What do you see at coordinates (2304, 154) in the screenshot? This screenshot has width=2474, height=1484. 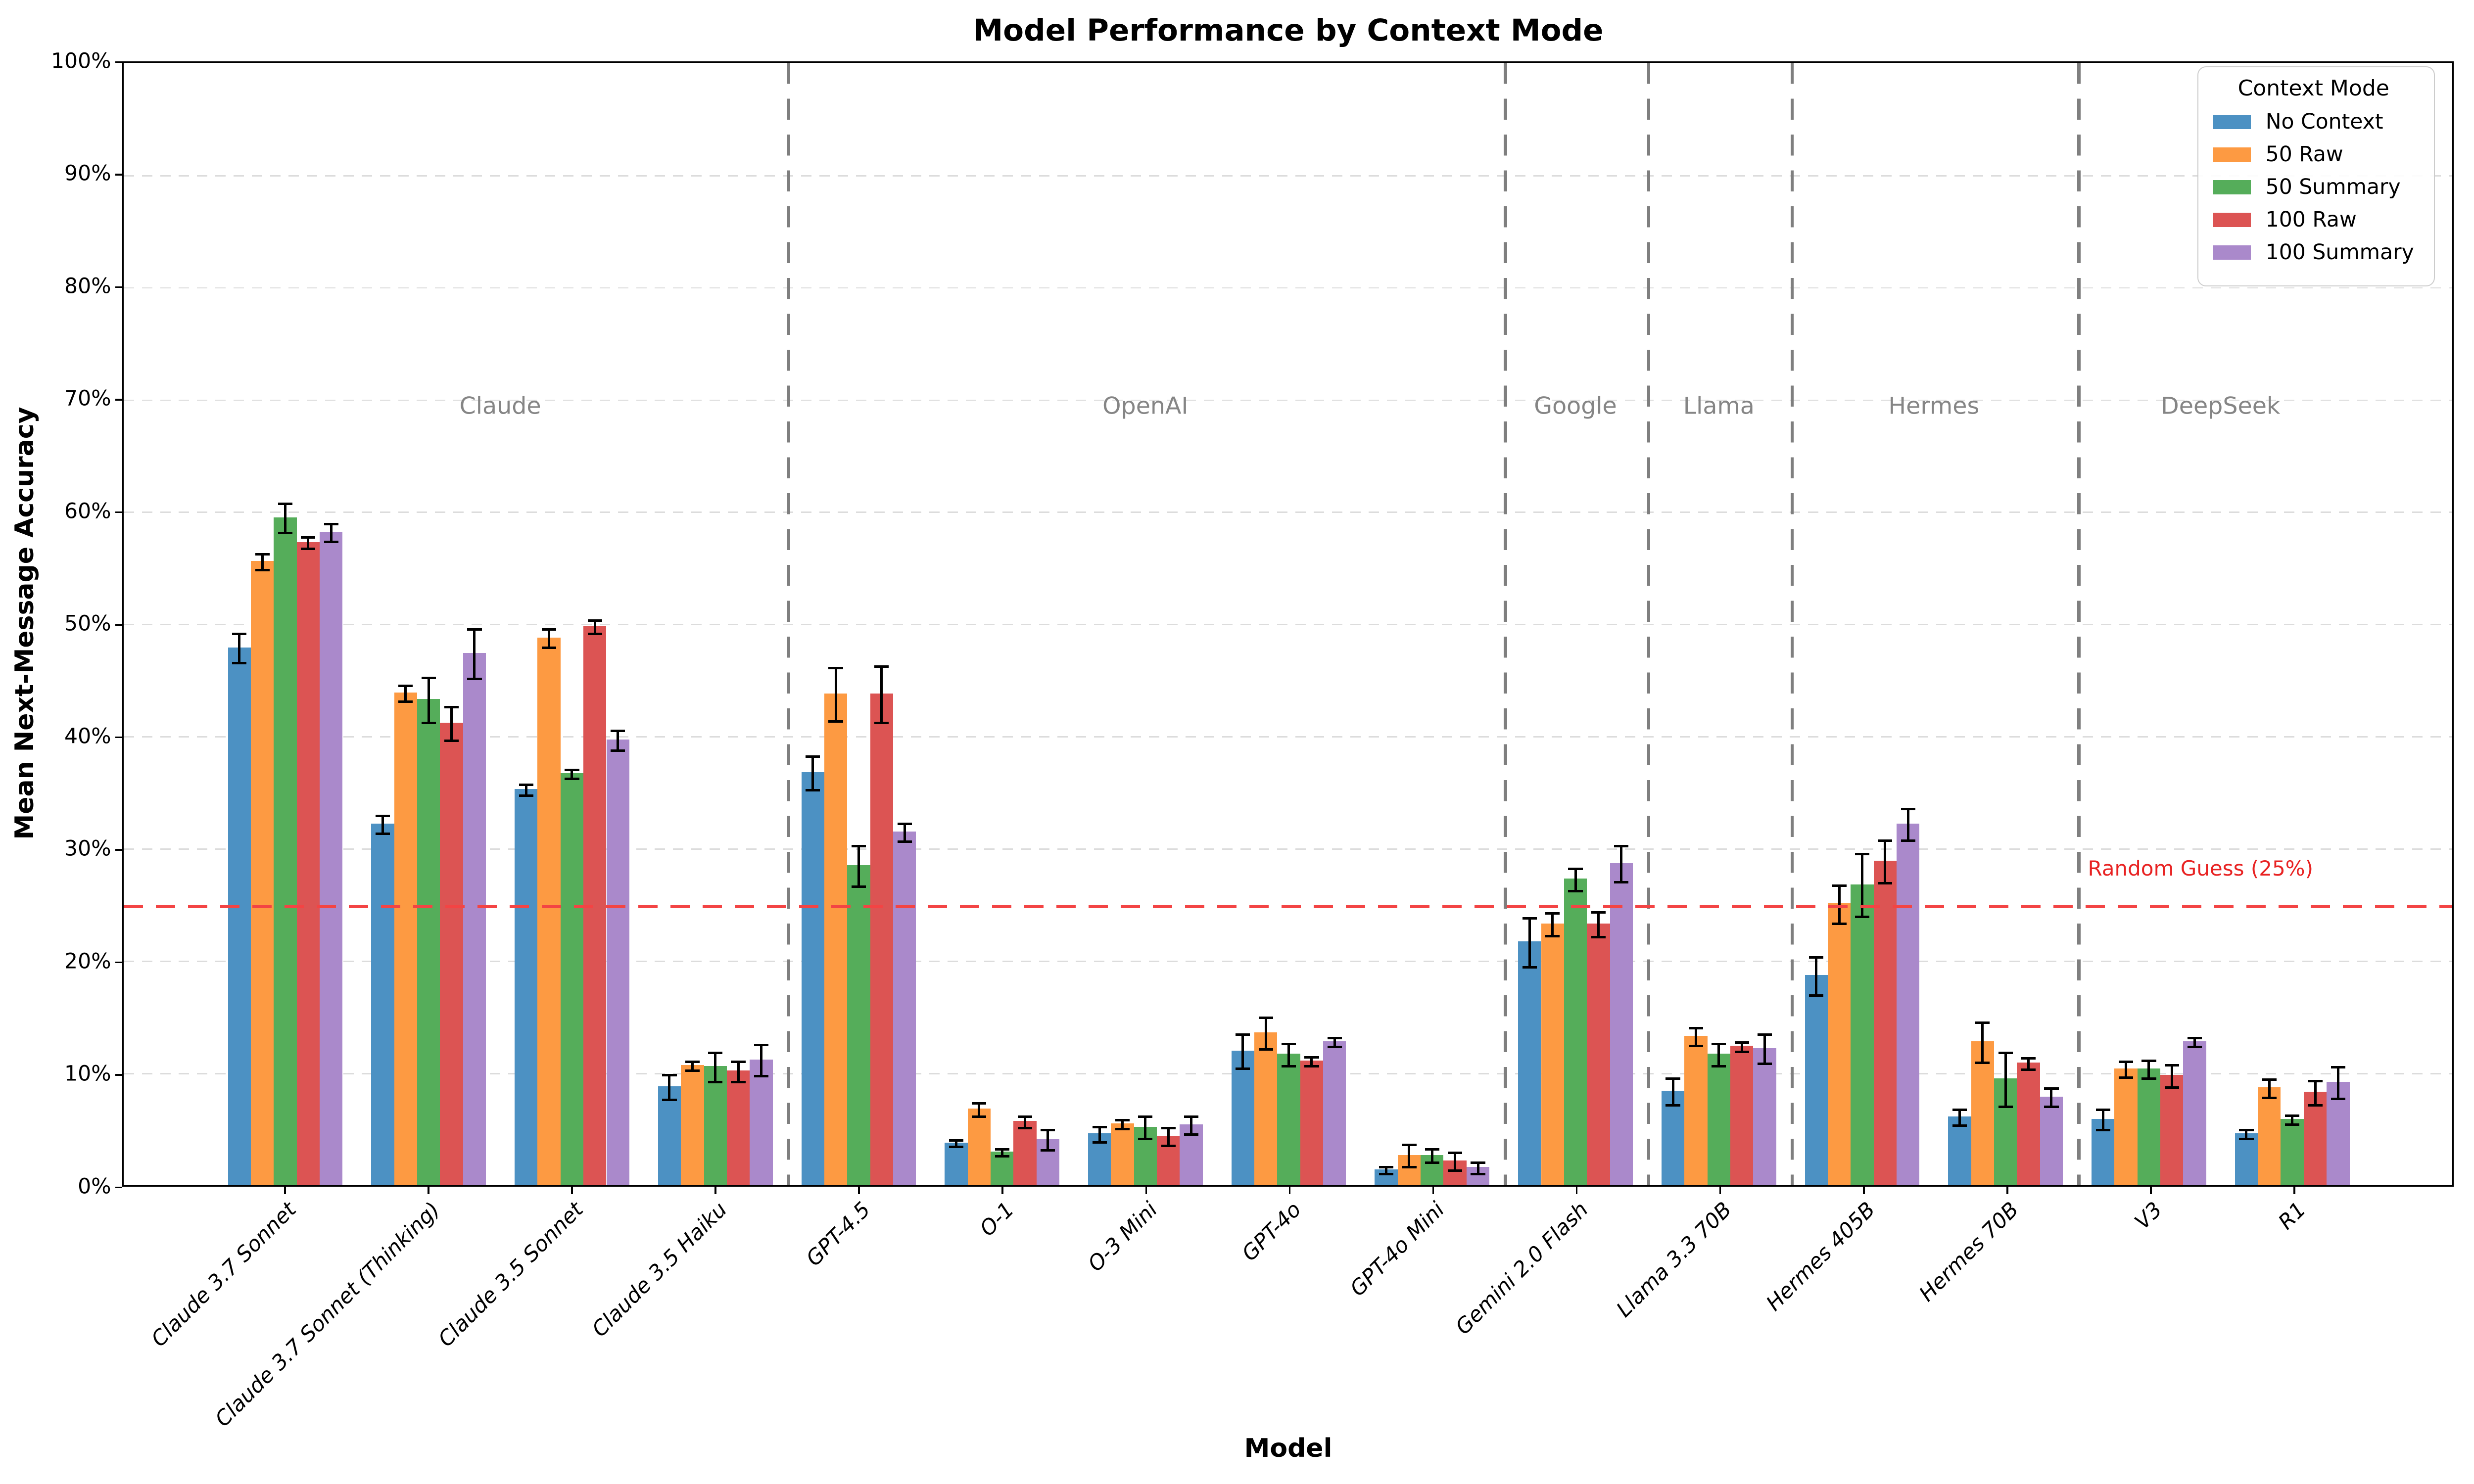 I see `legend-item-label: 50 Raw` at bounding box center [2304, 154].